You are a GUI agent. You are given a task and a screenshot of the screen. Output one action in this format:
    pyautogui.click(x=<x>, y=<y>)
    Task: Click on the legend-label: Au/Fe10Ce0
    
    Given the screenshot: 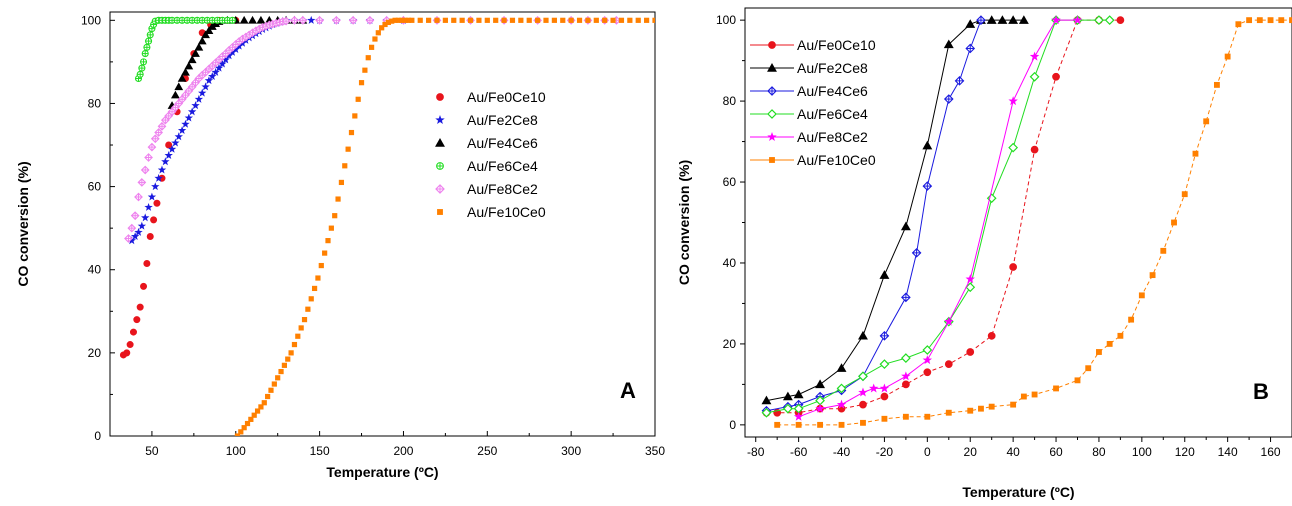 What is the action you would take?
    pyautogui.click(x=836, y=160)
    